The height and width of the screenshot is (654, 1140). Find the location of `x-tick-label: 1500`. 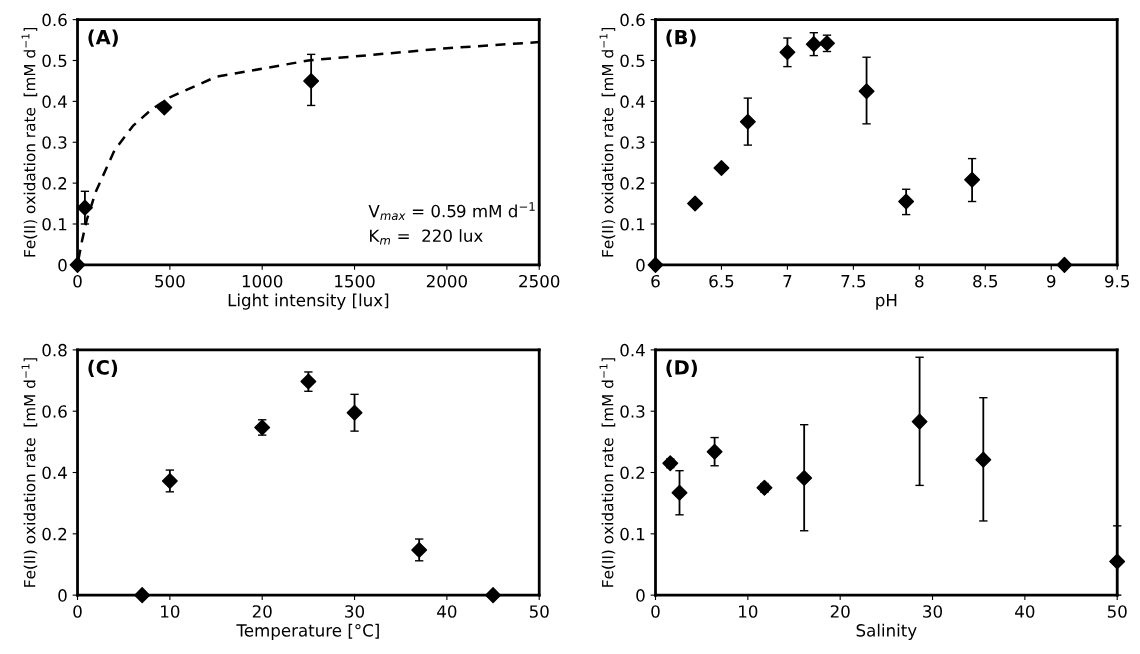

x-tick-label: 1500 is located at coordinates (355, 281).